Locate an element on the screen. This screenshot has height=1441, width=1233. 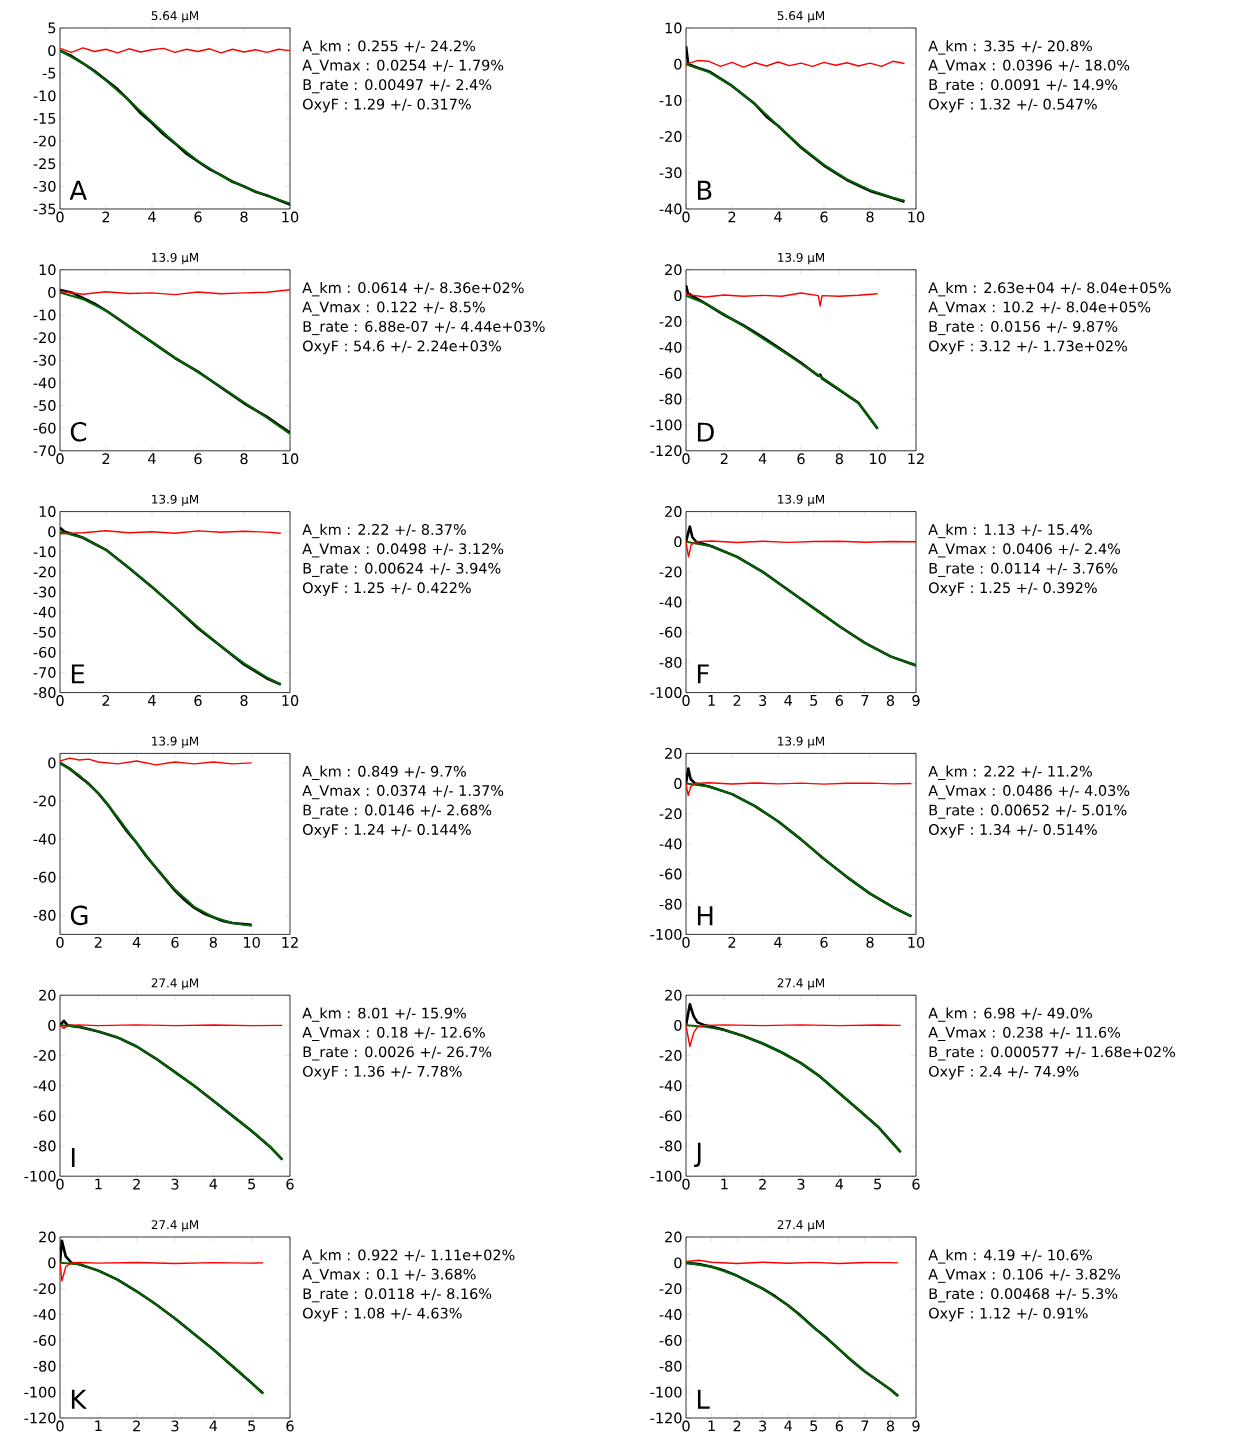
text: A_Vmax : 0.0498 +/- 3.12% is located at coordinates (403, 550).